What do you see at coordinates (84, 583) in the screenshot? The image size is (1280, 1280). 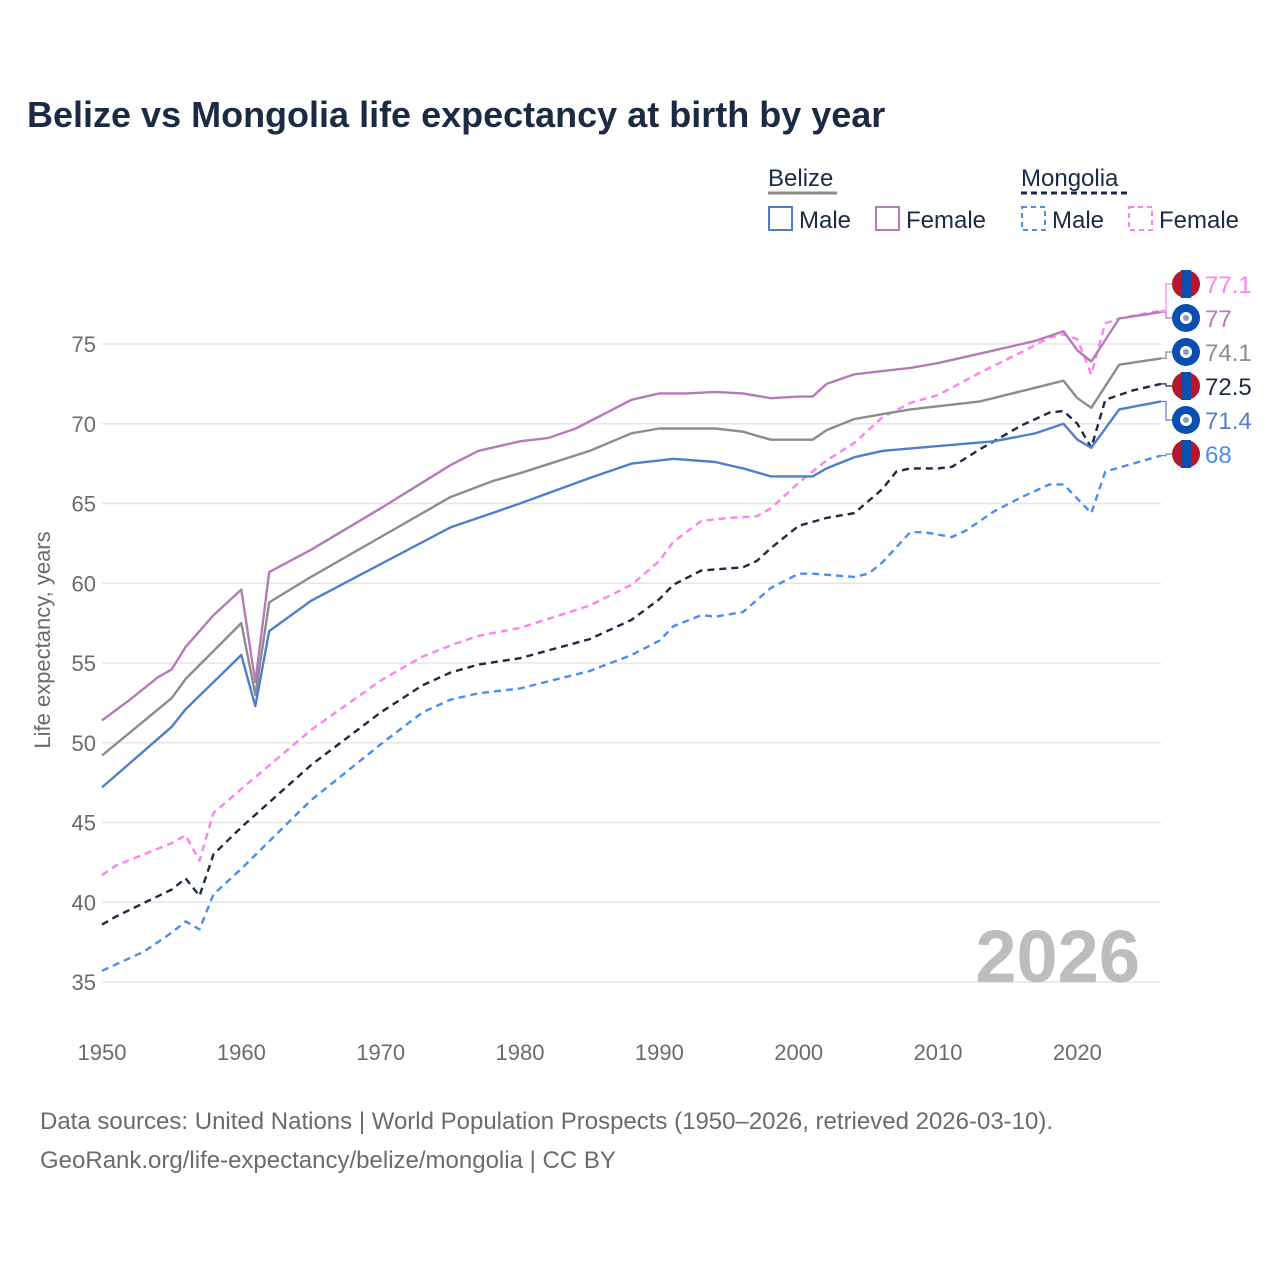 I see `y-tick-label: 60` at bounding box center [84, 583].